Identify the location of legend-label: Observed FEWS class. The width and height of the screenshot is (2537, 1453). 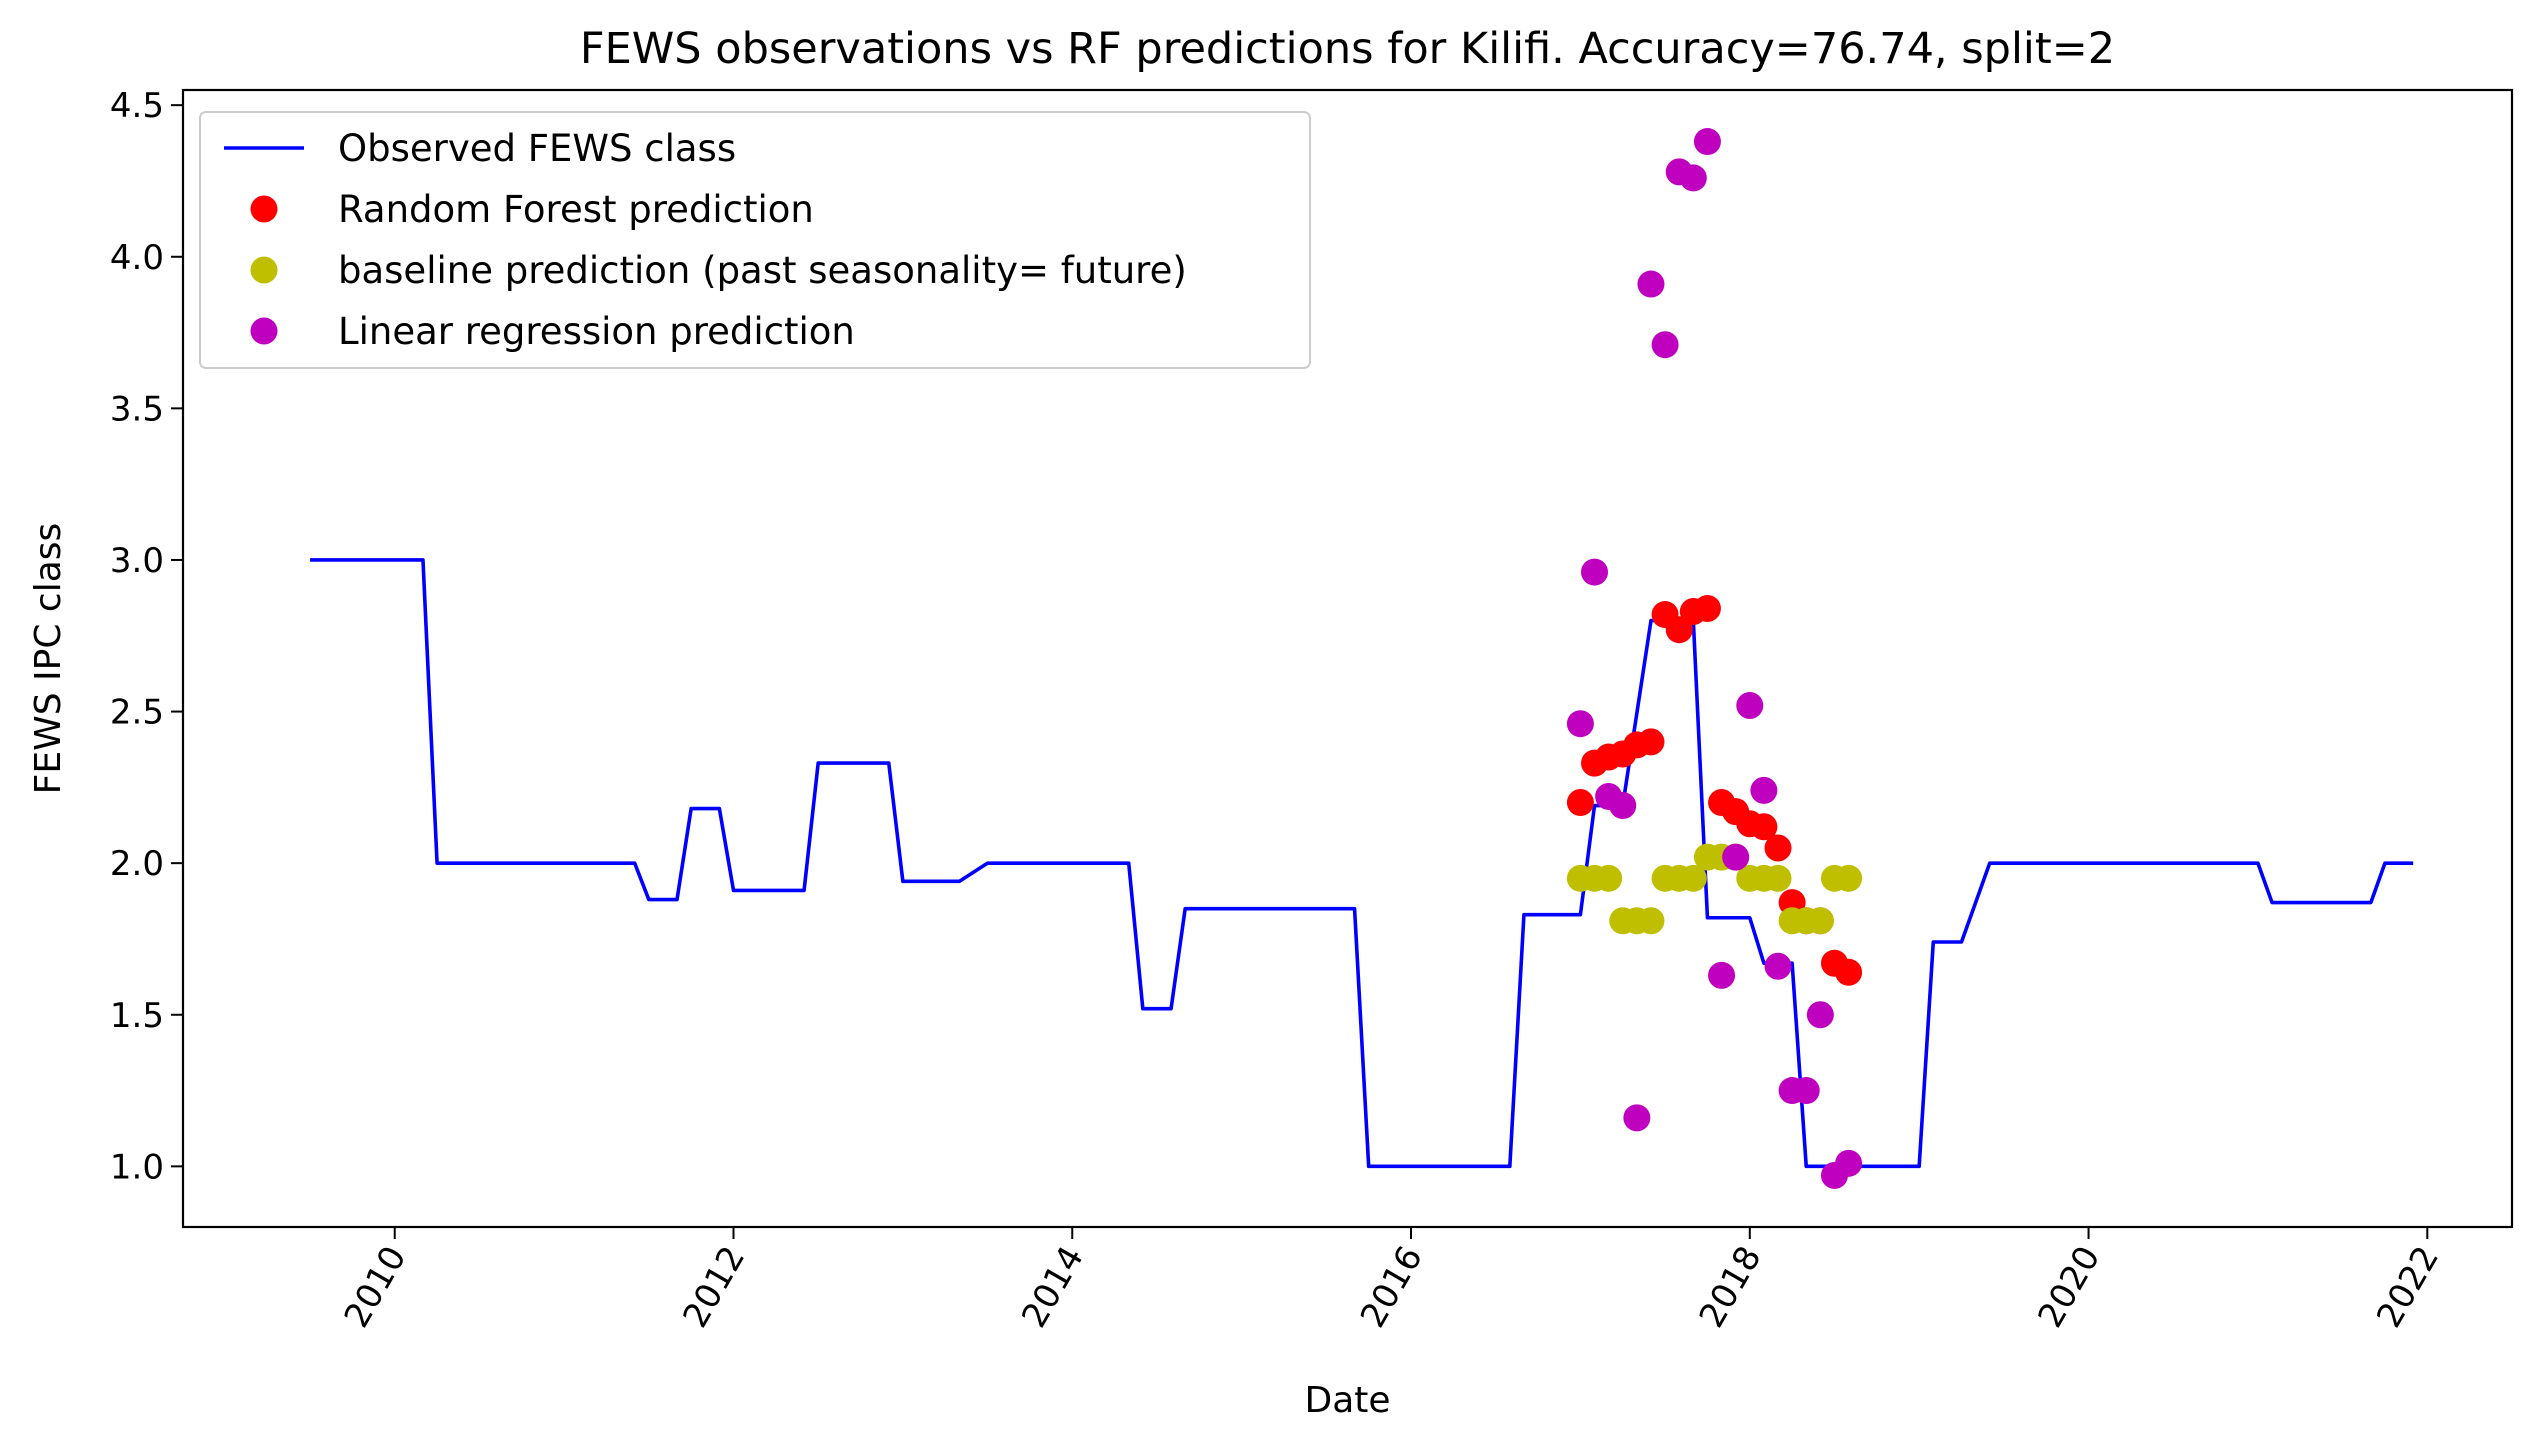
(537, 148).